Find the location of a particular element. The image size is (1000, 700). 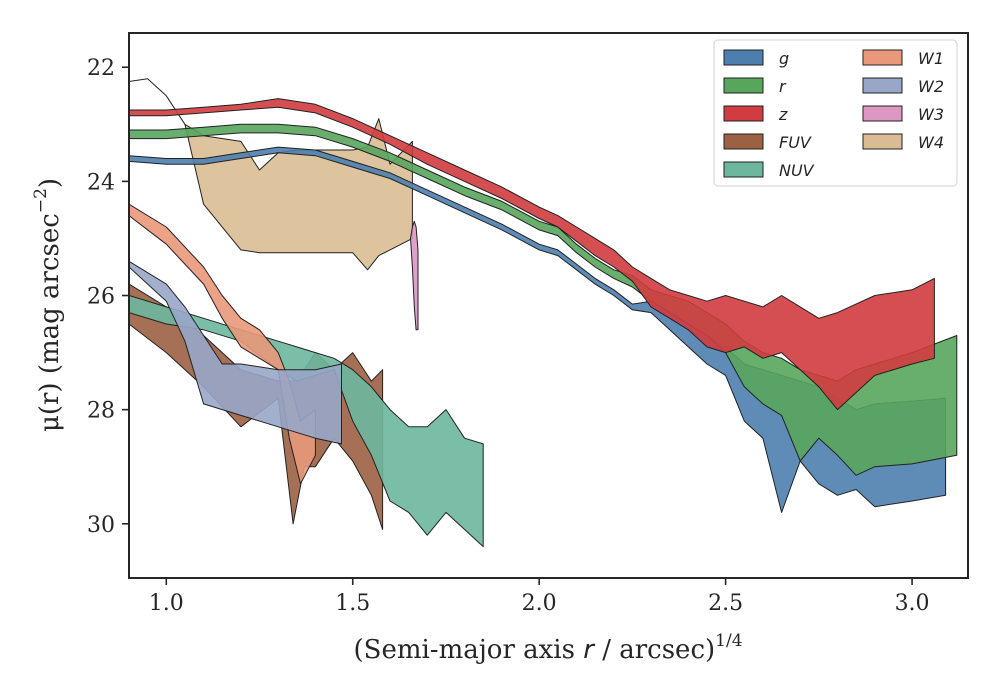

legend-swatch-w2 is located at coordinates (882, 85).